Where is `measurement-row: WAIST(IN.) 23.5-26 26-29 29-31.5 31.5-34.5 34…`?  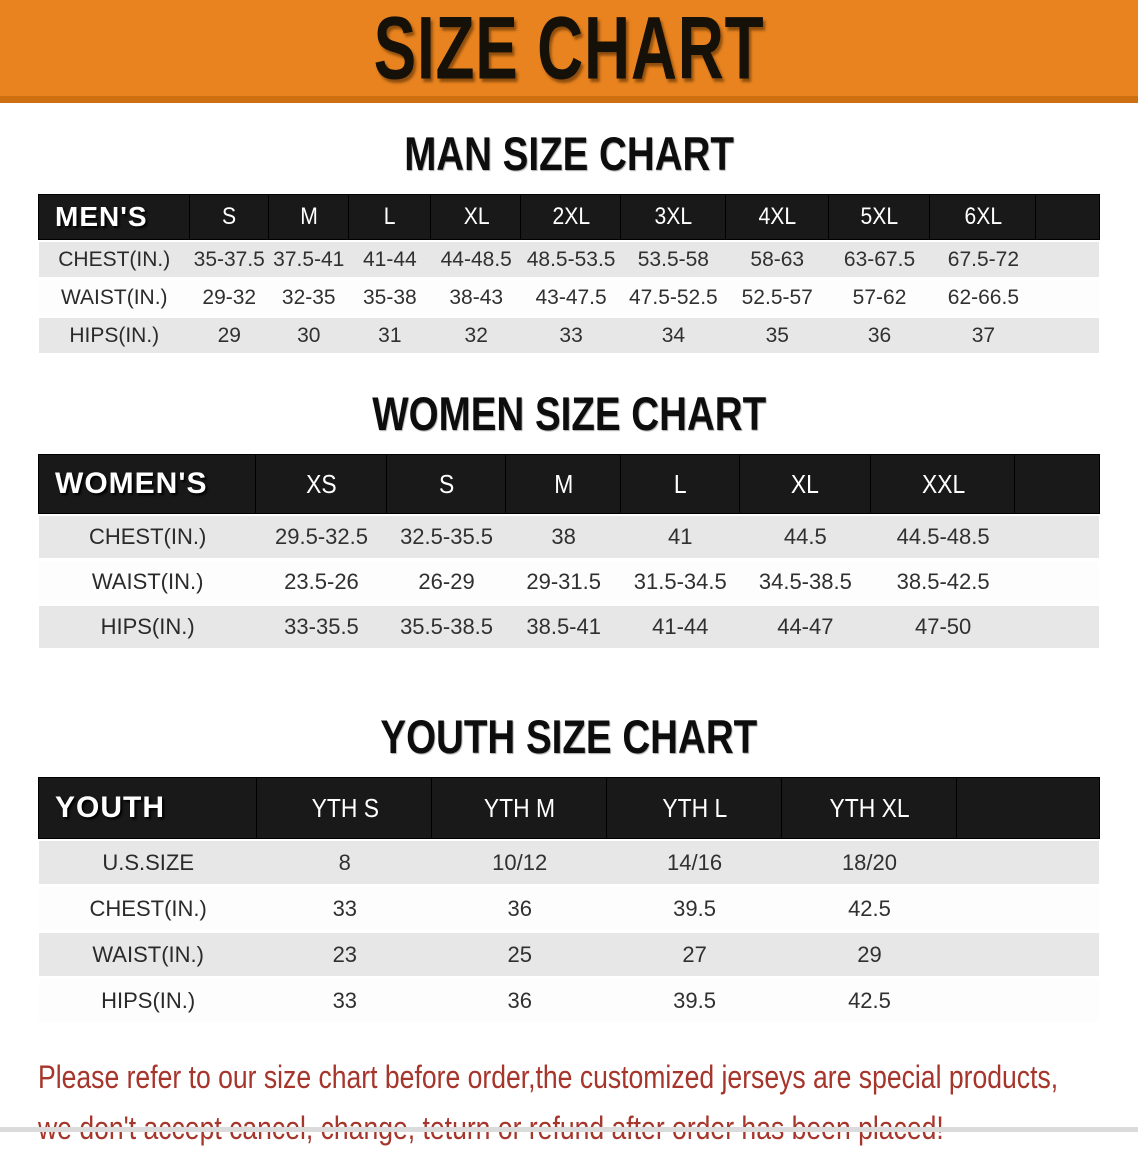
measurement-row: WAIST(IN.) 23.5-26 26-29 29-31.5 31.5-34.5 34… is located at coordinates (569, 582).